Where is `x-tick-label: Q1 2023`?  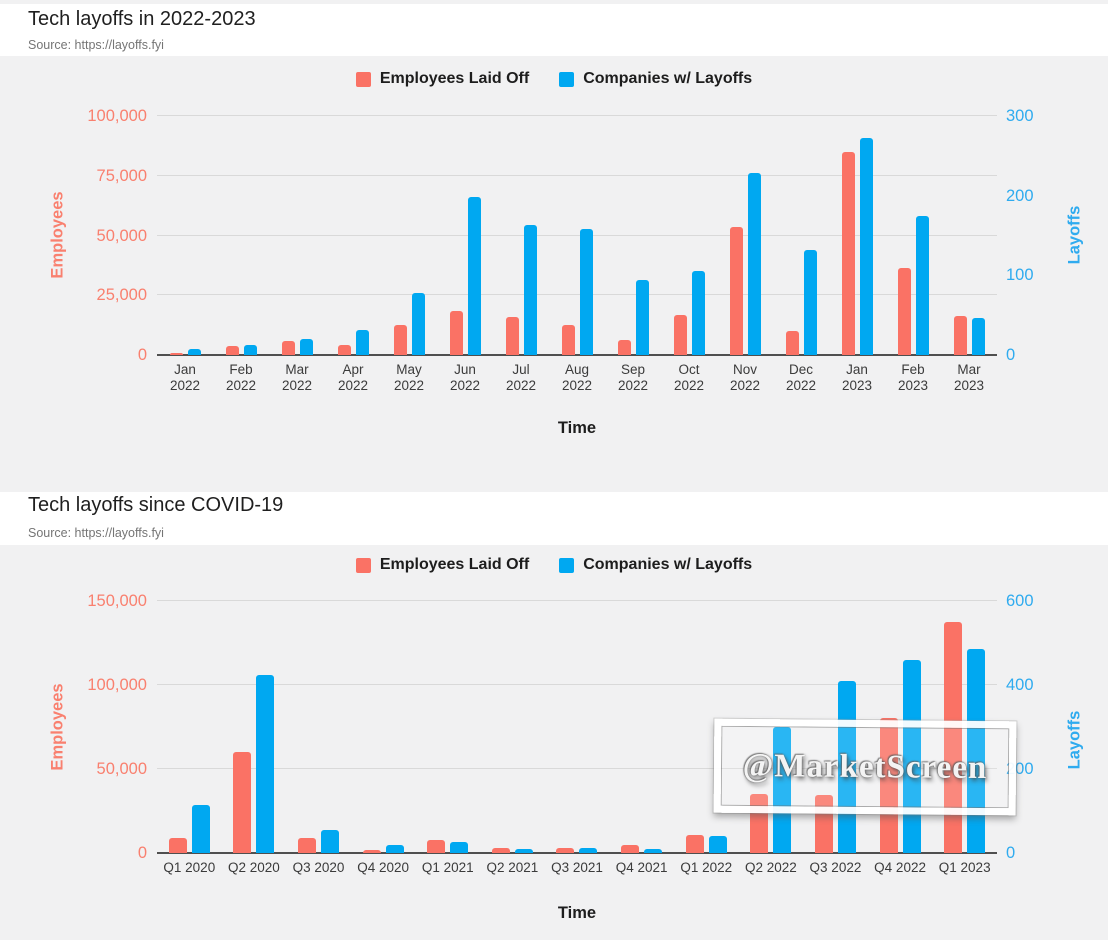 x-tick-label: Q1 2023 is located at coordinates (964, 867).